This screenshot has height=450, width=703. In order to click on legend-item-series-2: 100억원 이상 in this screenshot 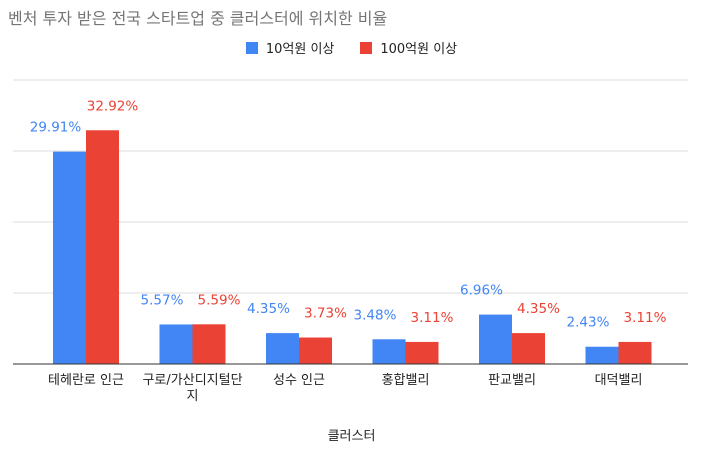, I will do `click(408, 47)`.